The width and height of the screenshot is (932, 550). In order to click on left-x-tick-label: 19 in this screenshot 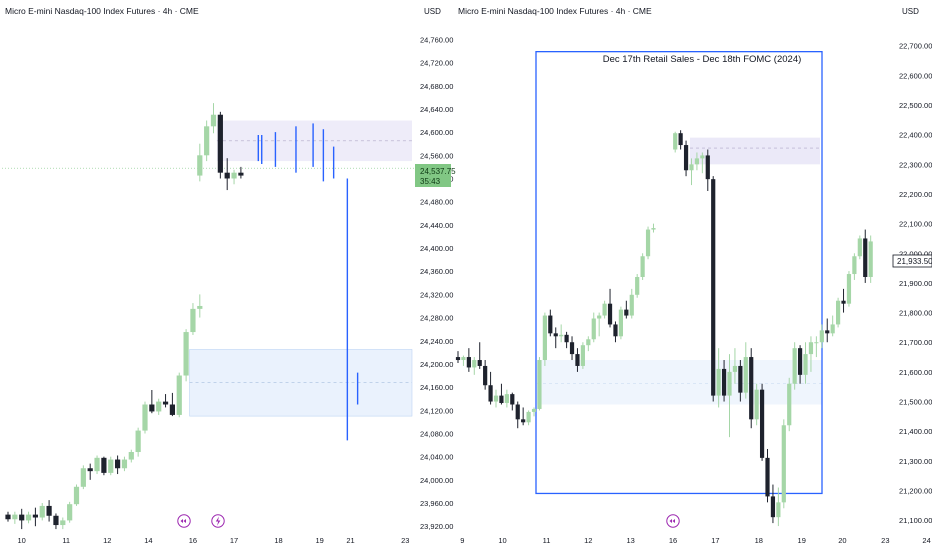, I will do `click(320, 540)`.